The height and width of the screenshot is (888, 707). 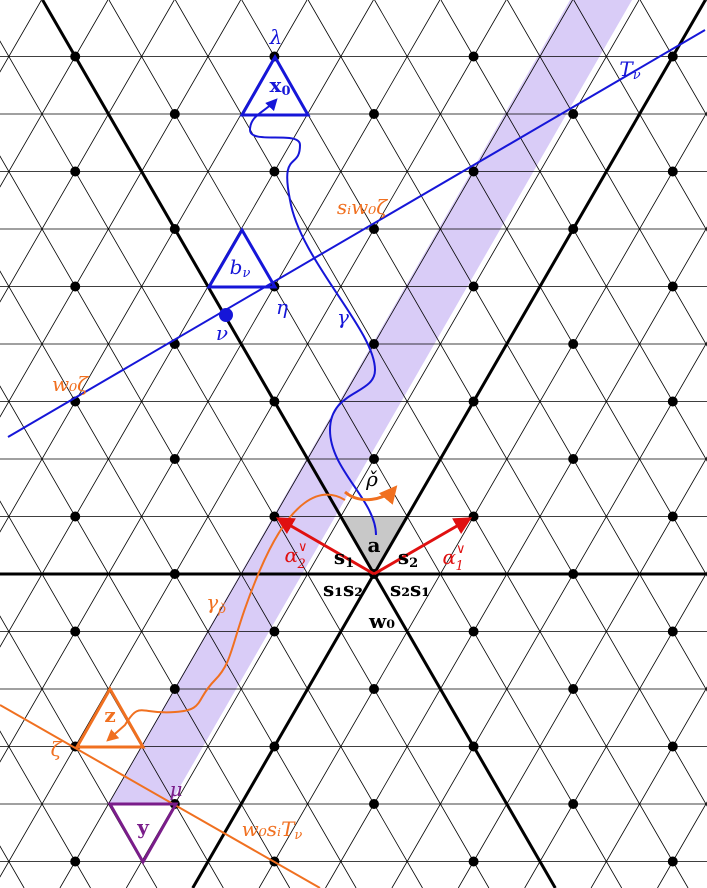 What do you see at coordinates (282, 307) in the screenshot?
I see `label: η` at bounding box center [282, 307].